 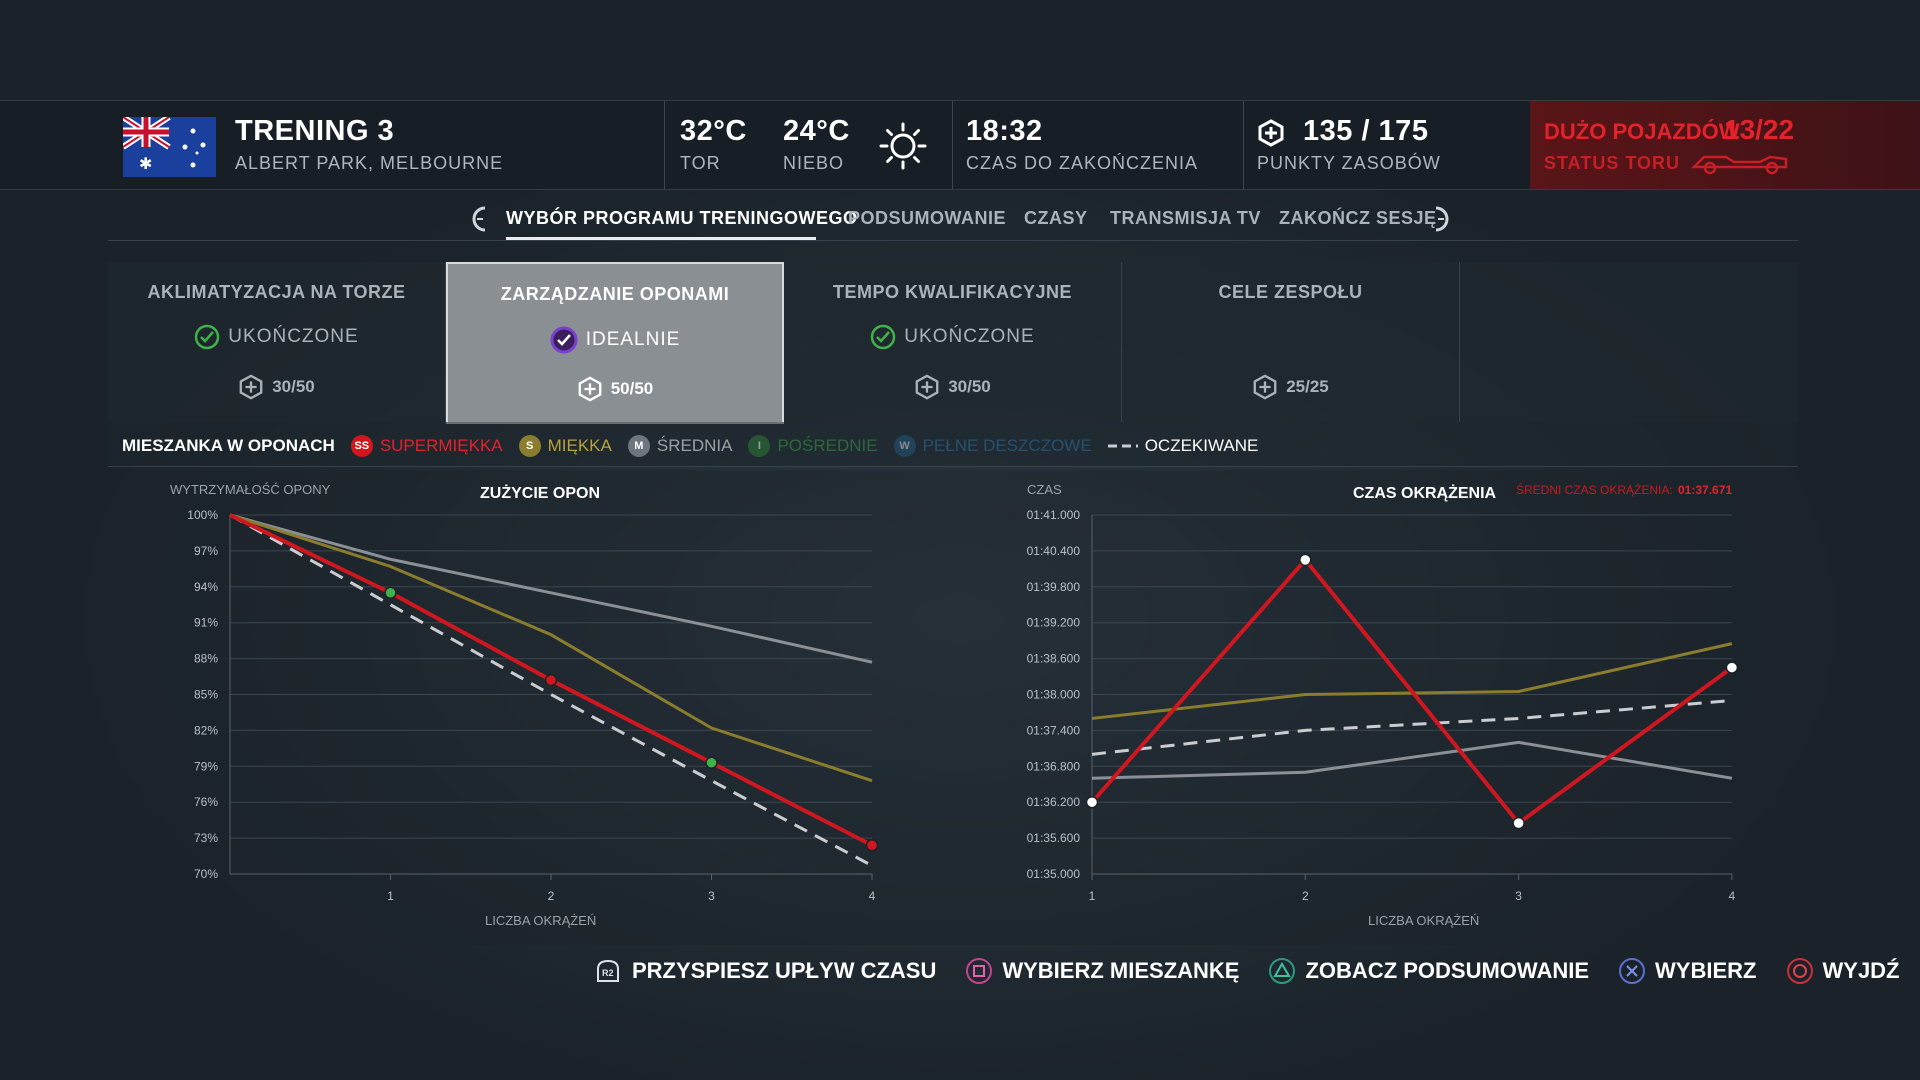 What do you see at coordinates (478, 221) in the screenshot?
I see `l1-bumper-icon` at bounding box center [478, 221].